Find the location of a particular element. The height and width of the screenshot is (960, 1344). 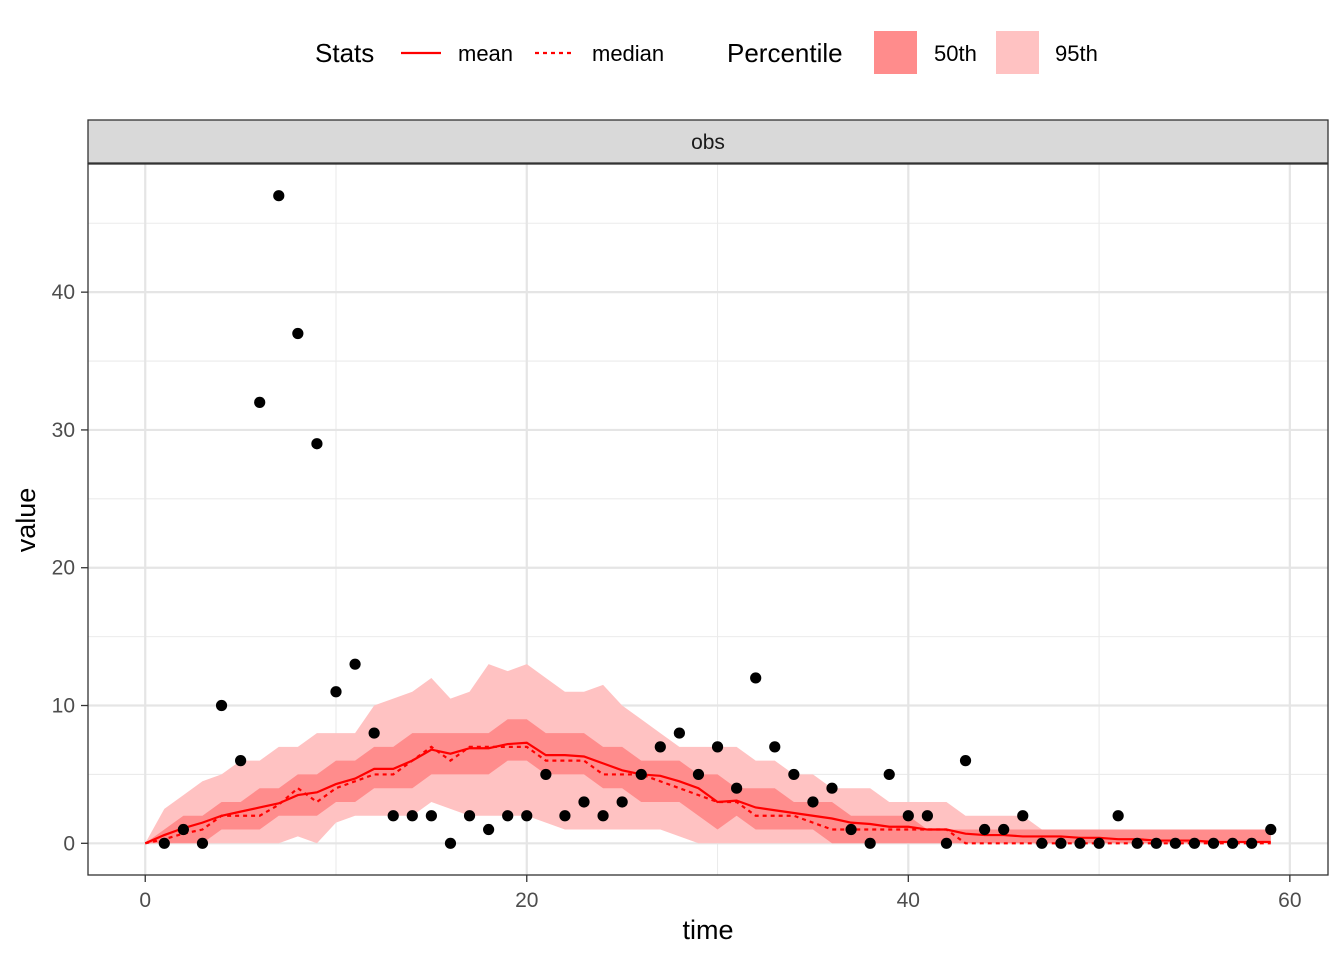

y-tick-label: 10 is located at coordinates (63, 706).